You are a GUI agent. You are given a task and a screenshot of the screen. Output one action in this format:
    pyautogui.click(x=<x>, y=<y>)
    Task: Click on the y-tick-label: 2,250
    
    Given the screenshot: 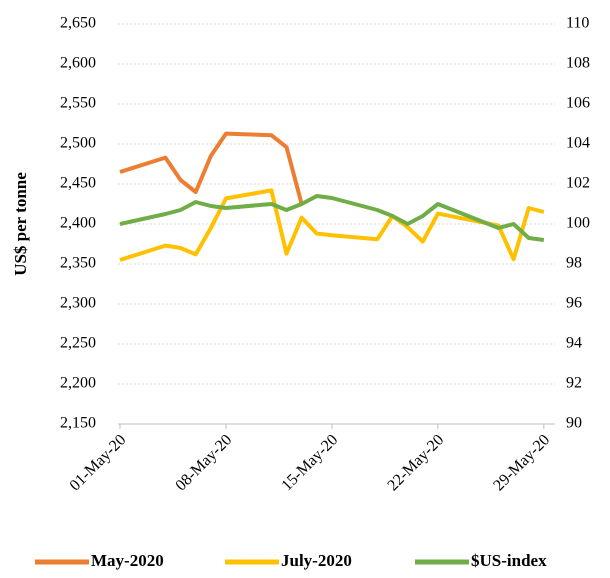 What is the action you would take?
    pyautogui.click(x=78, y=343)
    